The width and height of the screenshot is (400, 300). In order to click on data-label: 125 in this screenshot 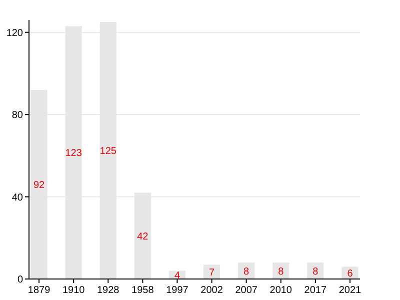, I will do `click(108, 152)`.